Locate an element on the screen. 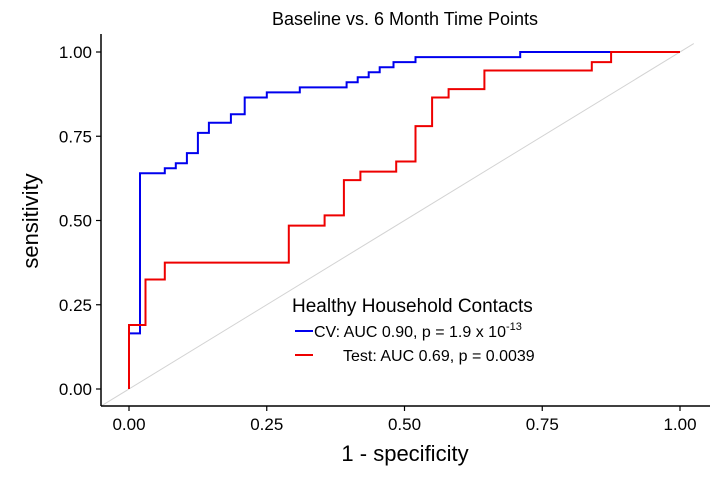 This screenshot has width=720, height=480. legend-label-test: Test: AUC 0.69, p = 0.0039 is located at coordinates (439, 356).